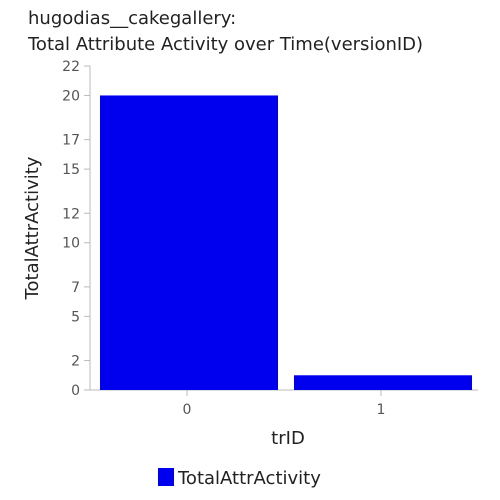 The image size is (500, 500). What do you see at coordinates (71, 244) in the screenshot?
I see `y-tick-label: 10` at bounding box center [71, 244].